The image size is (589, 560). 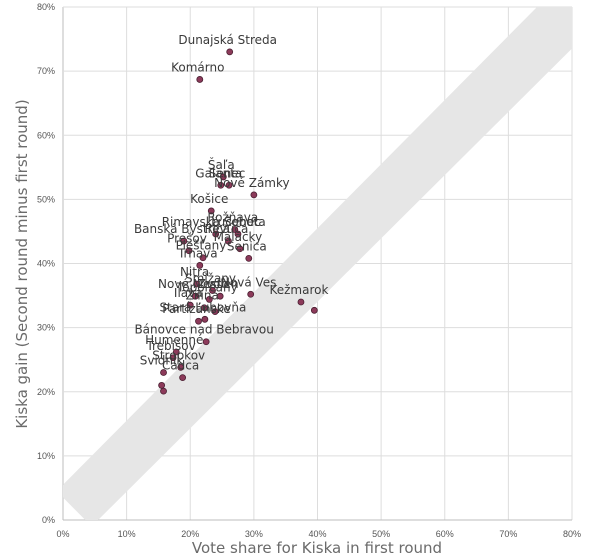 What do you see at coordinates (190, 534) in the screenshot?
I see `x-tick-label: 20%` at bounding box center [190, 534].